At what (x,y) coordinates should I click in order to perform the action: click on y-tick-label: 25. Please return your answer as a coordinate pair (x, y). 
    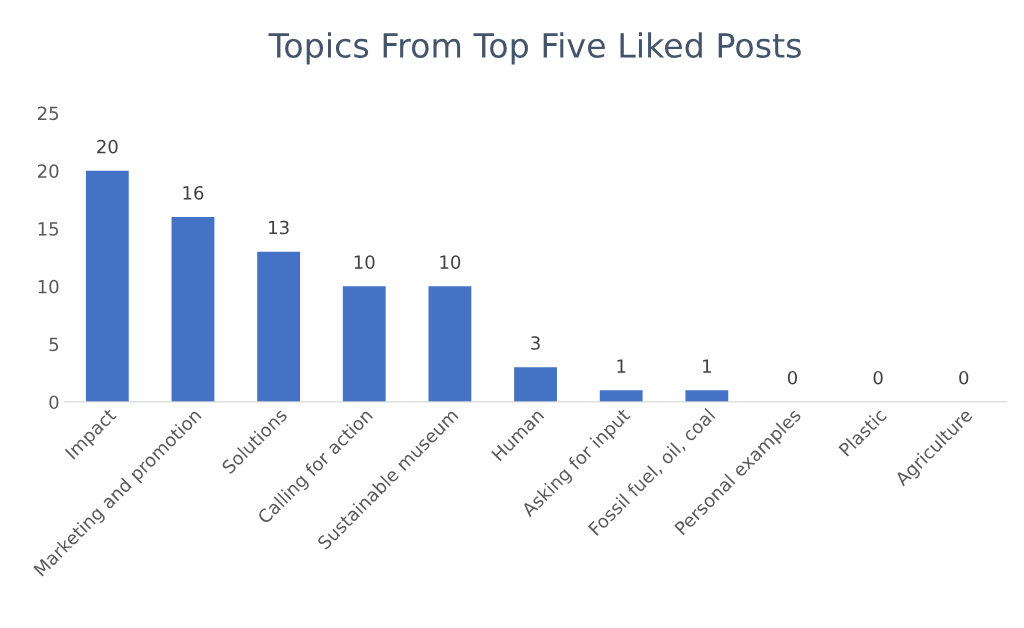
    Looking at the image, I should click on (48, 113).